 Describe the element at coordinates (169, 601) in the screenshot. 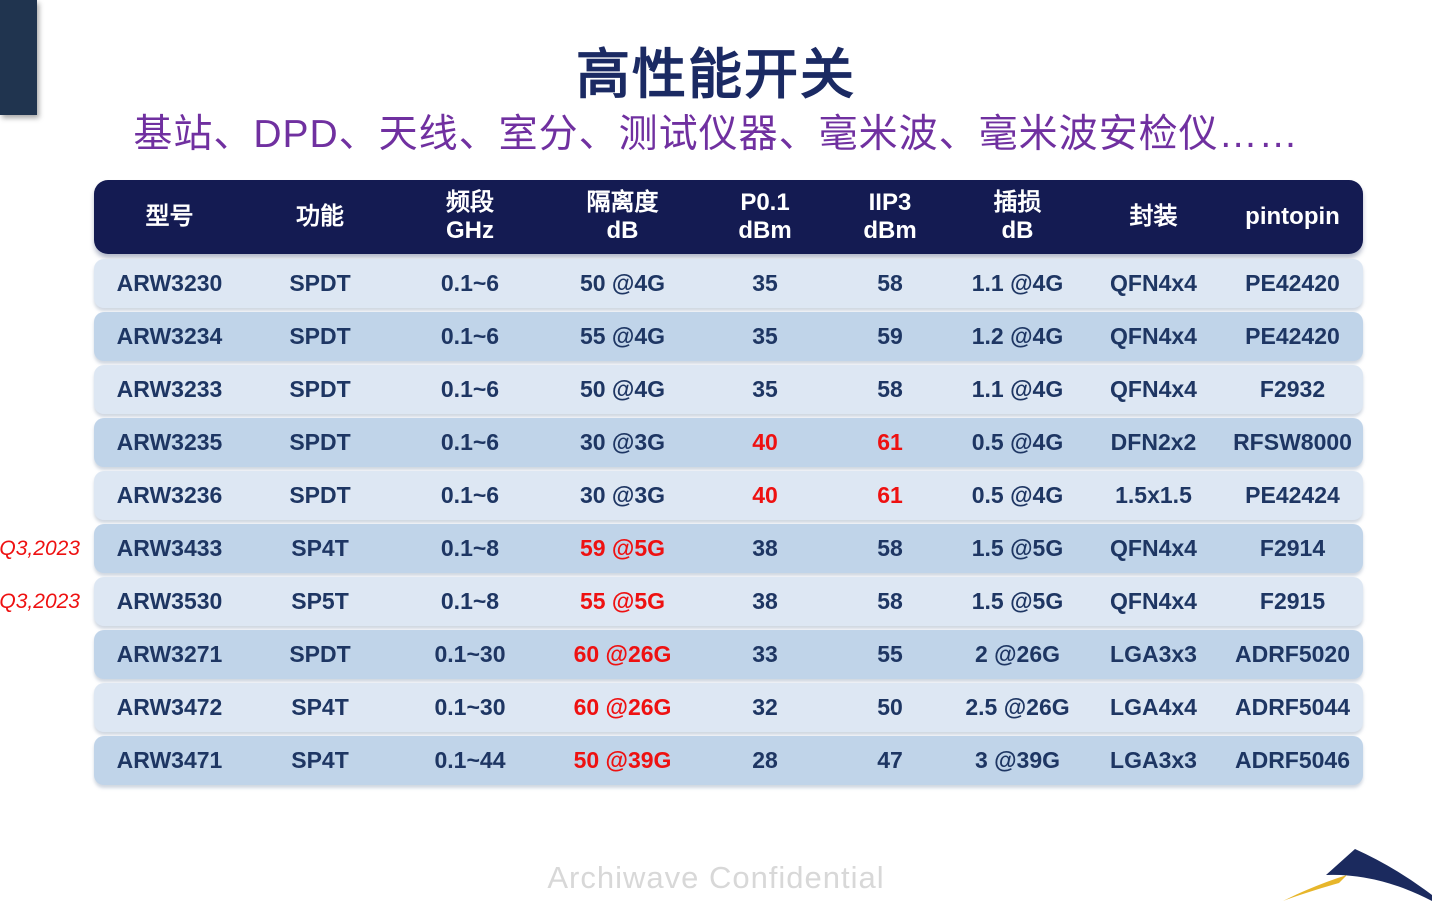

I see `cell-model: ARW3530` at that location.